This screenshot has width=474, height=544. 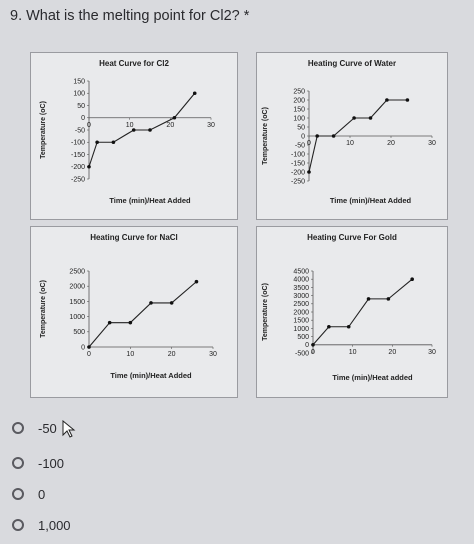 What do you see at coordinates (301, 296) in the screenshot?
I see `y-tick-label: 3000` at bounding box center [301, 296].